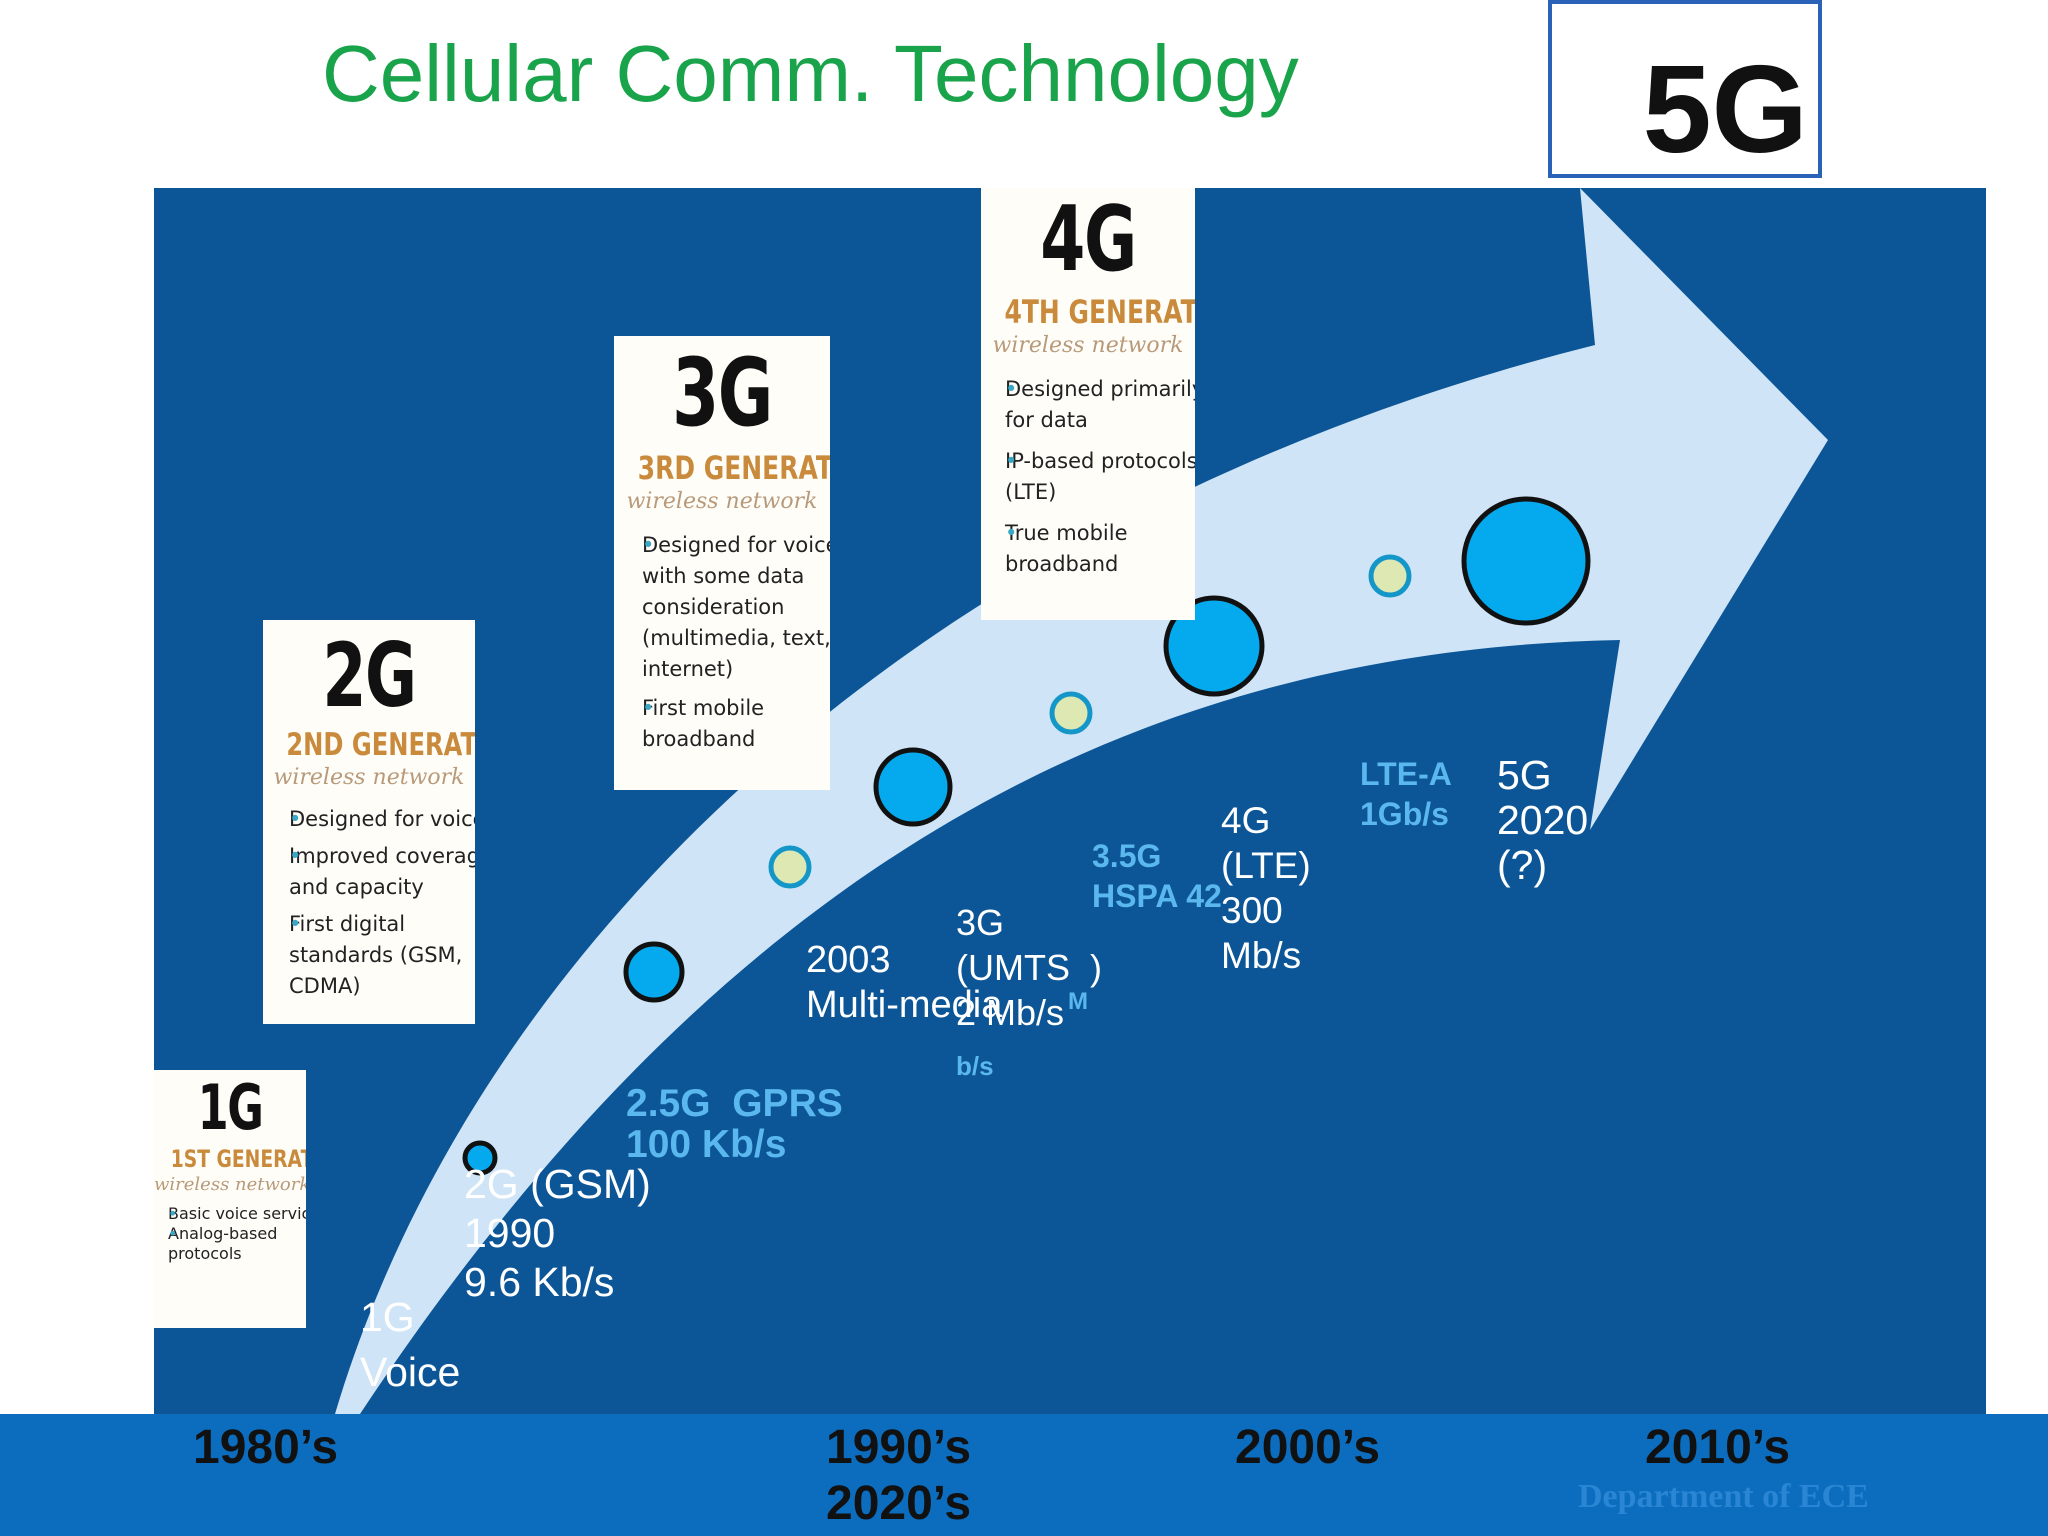  I want to click on 5g-badge: 5G, so click(1685, 89).